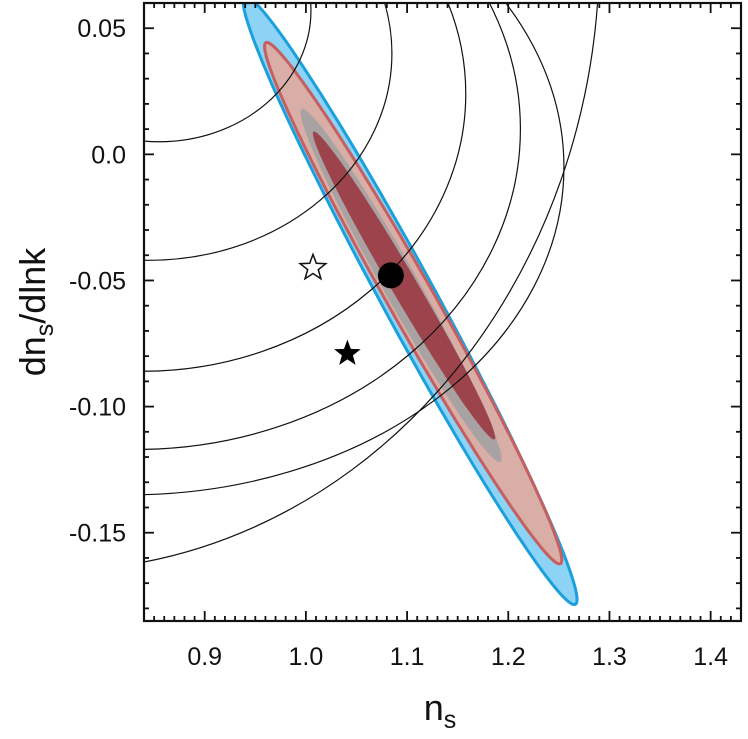  What do you see at coordinates (32, 285) in the screenshot?
I see `y-axis-title-post: /dlnk` at bounding box center [32, 285].